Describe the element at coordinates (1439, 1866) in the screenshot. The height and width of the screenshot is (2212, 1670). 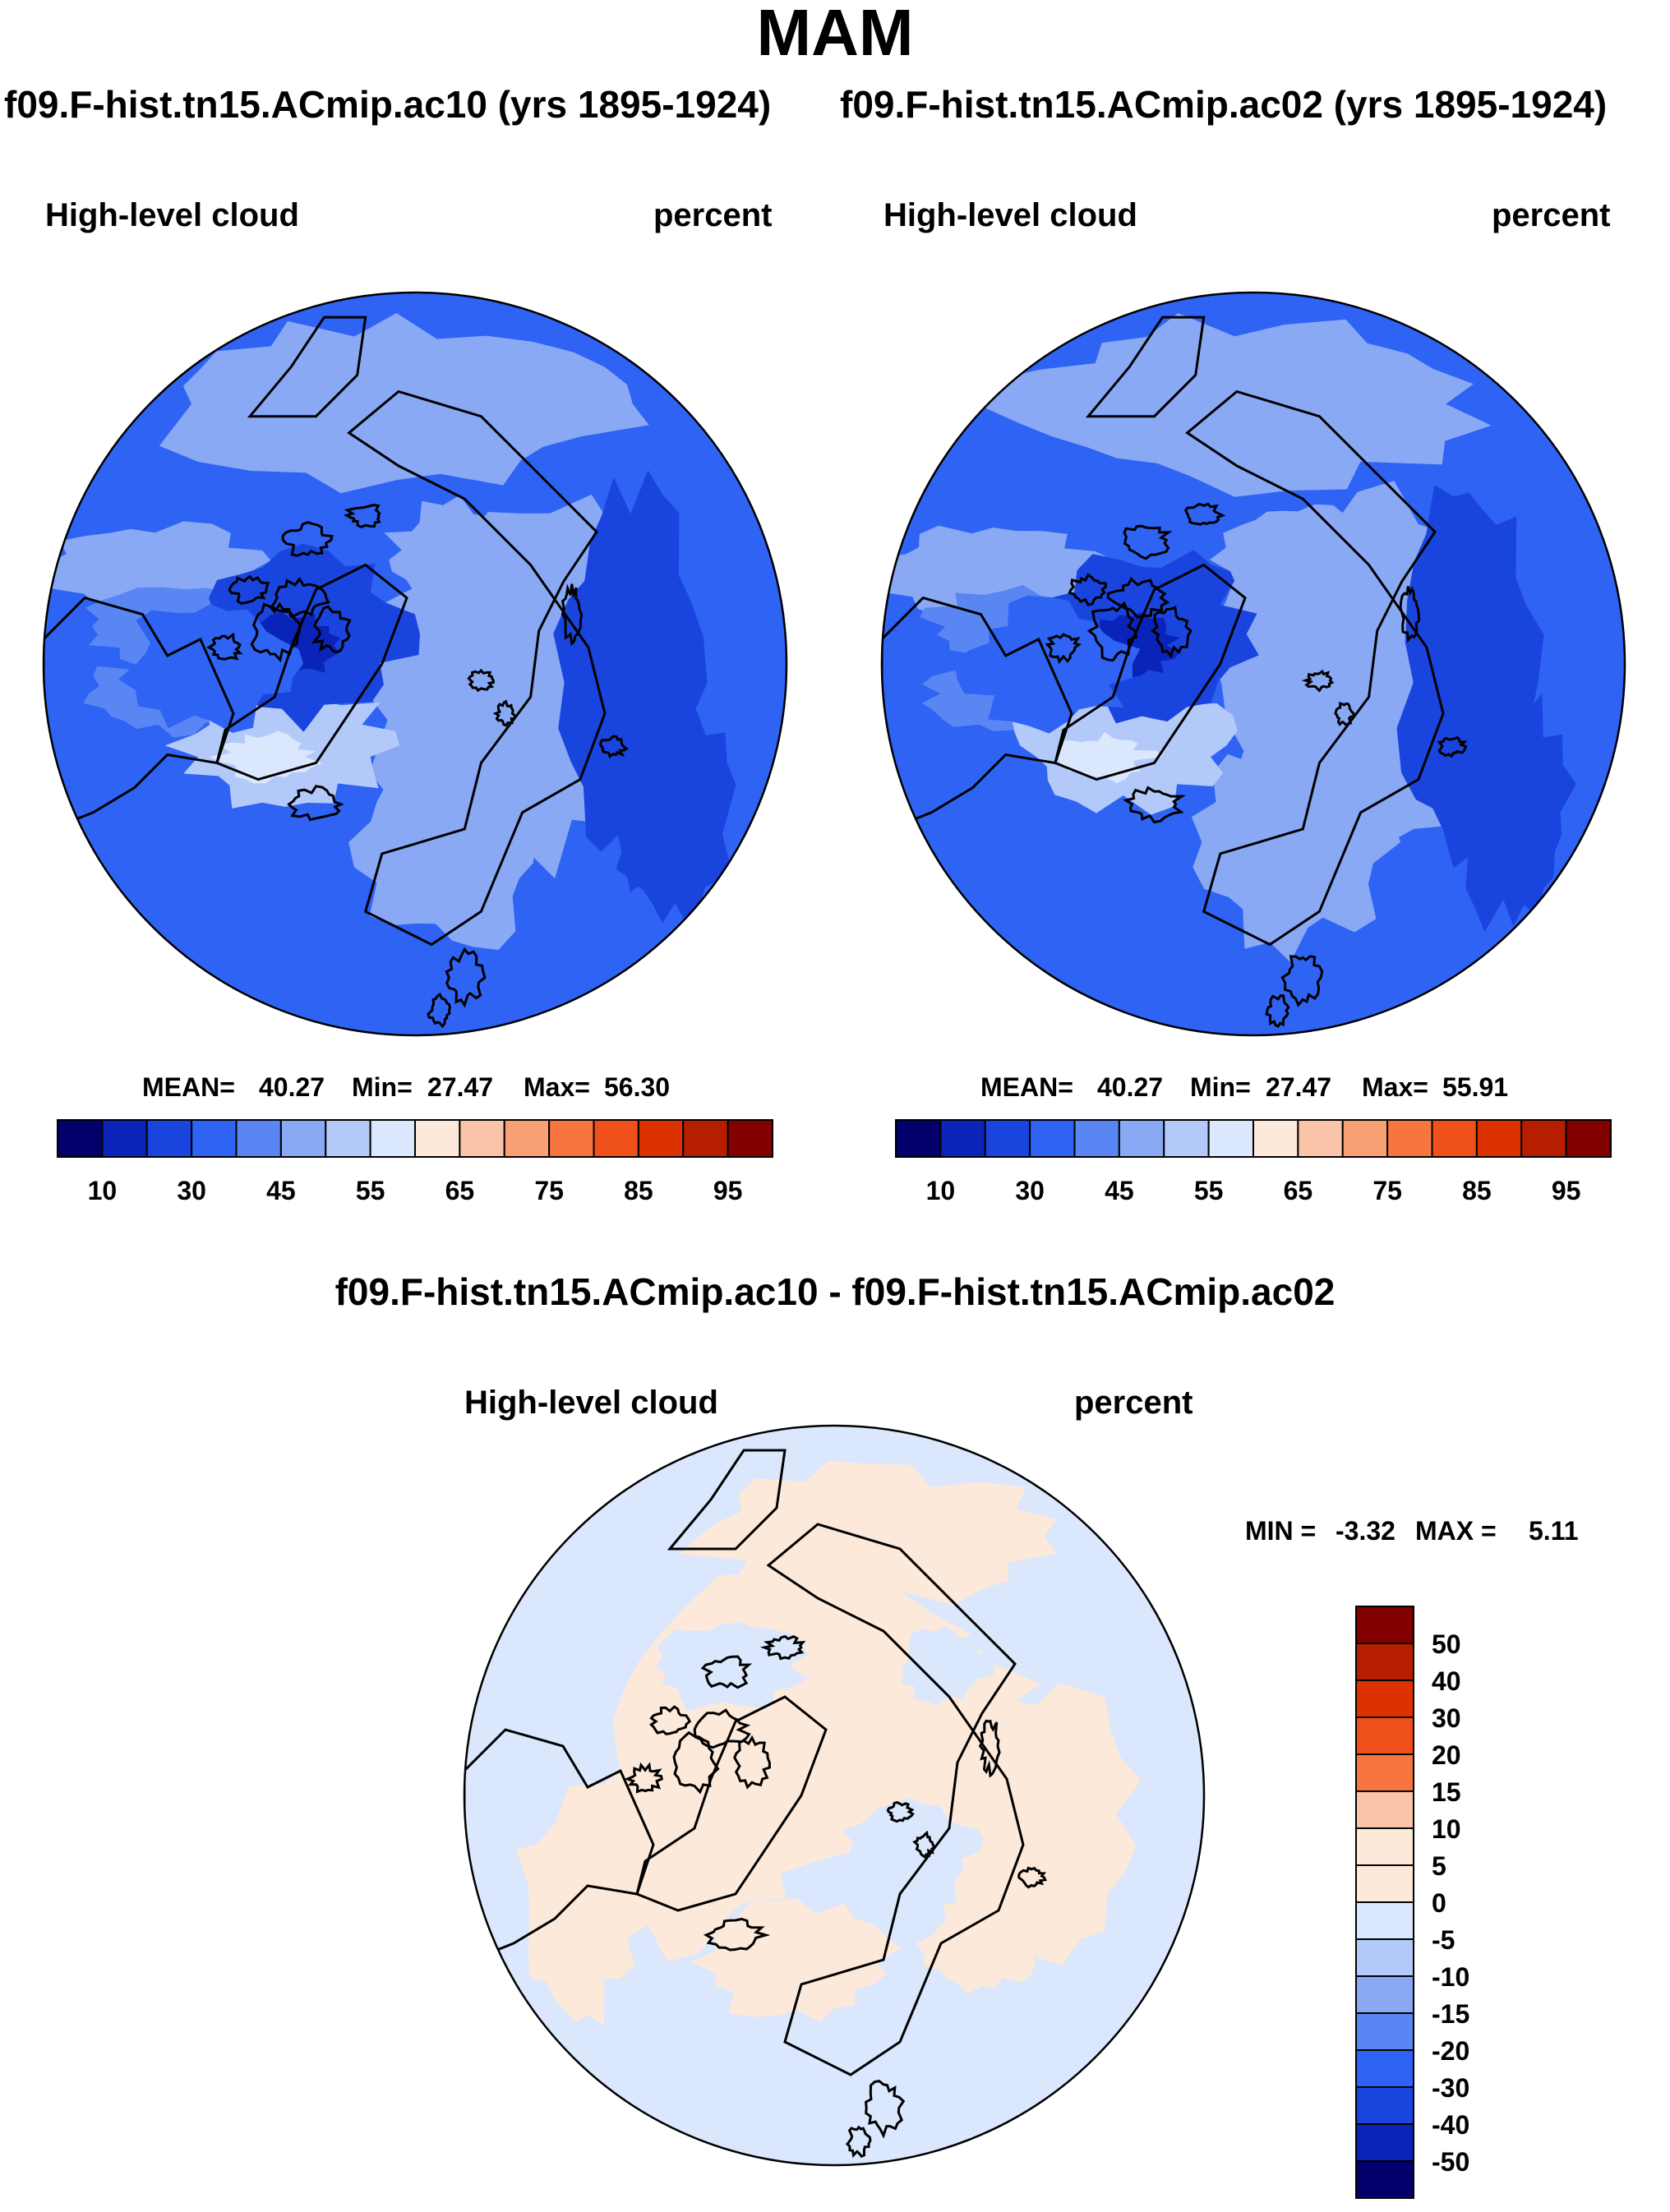
I see `panel3-colorbar-tick-label: 5` at that location.